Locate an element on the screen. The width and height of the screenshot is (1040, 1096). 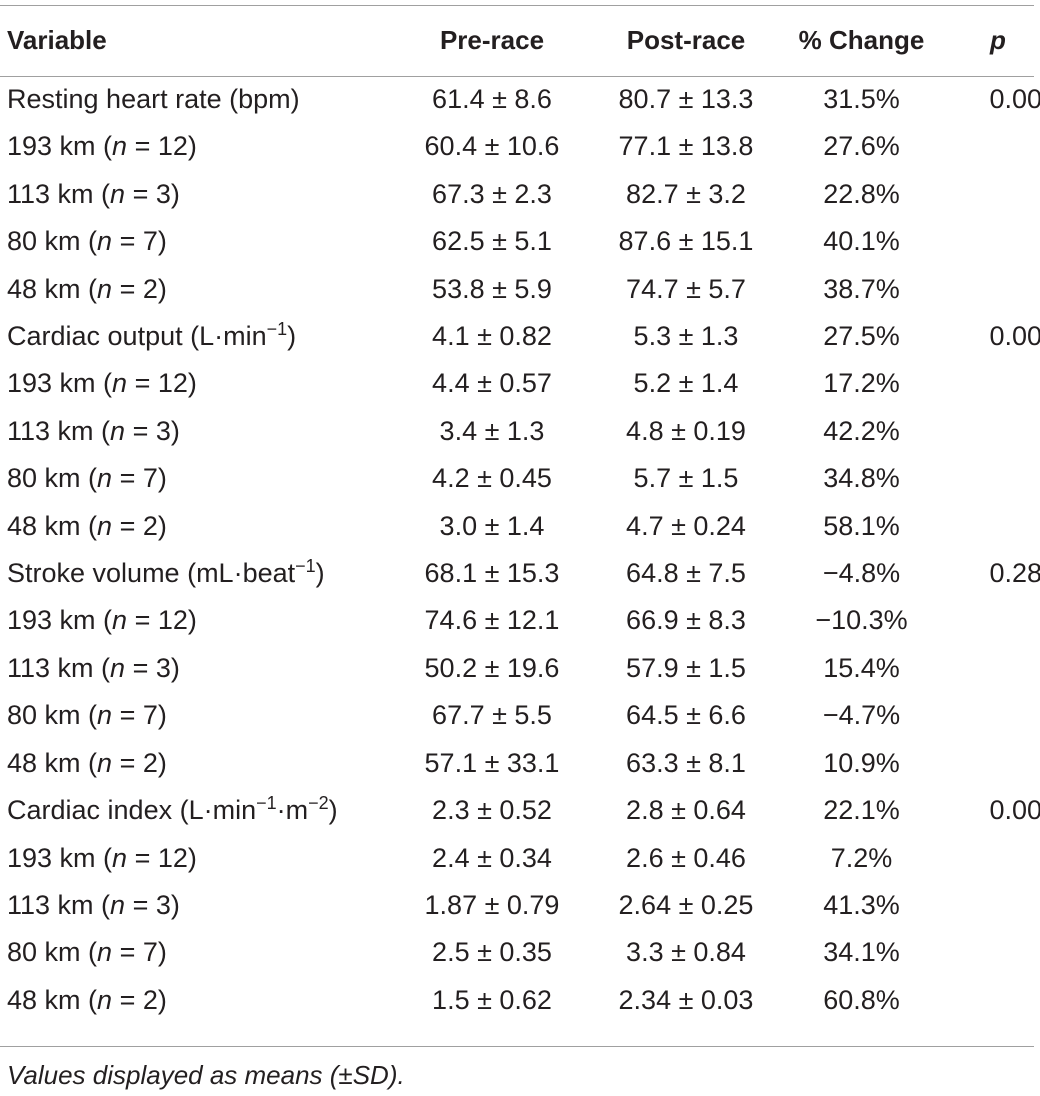
header-spacer is located at coordinates (520, 70).